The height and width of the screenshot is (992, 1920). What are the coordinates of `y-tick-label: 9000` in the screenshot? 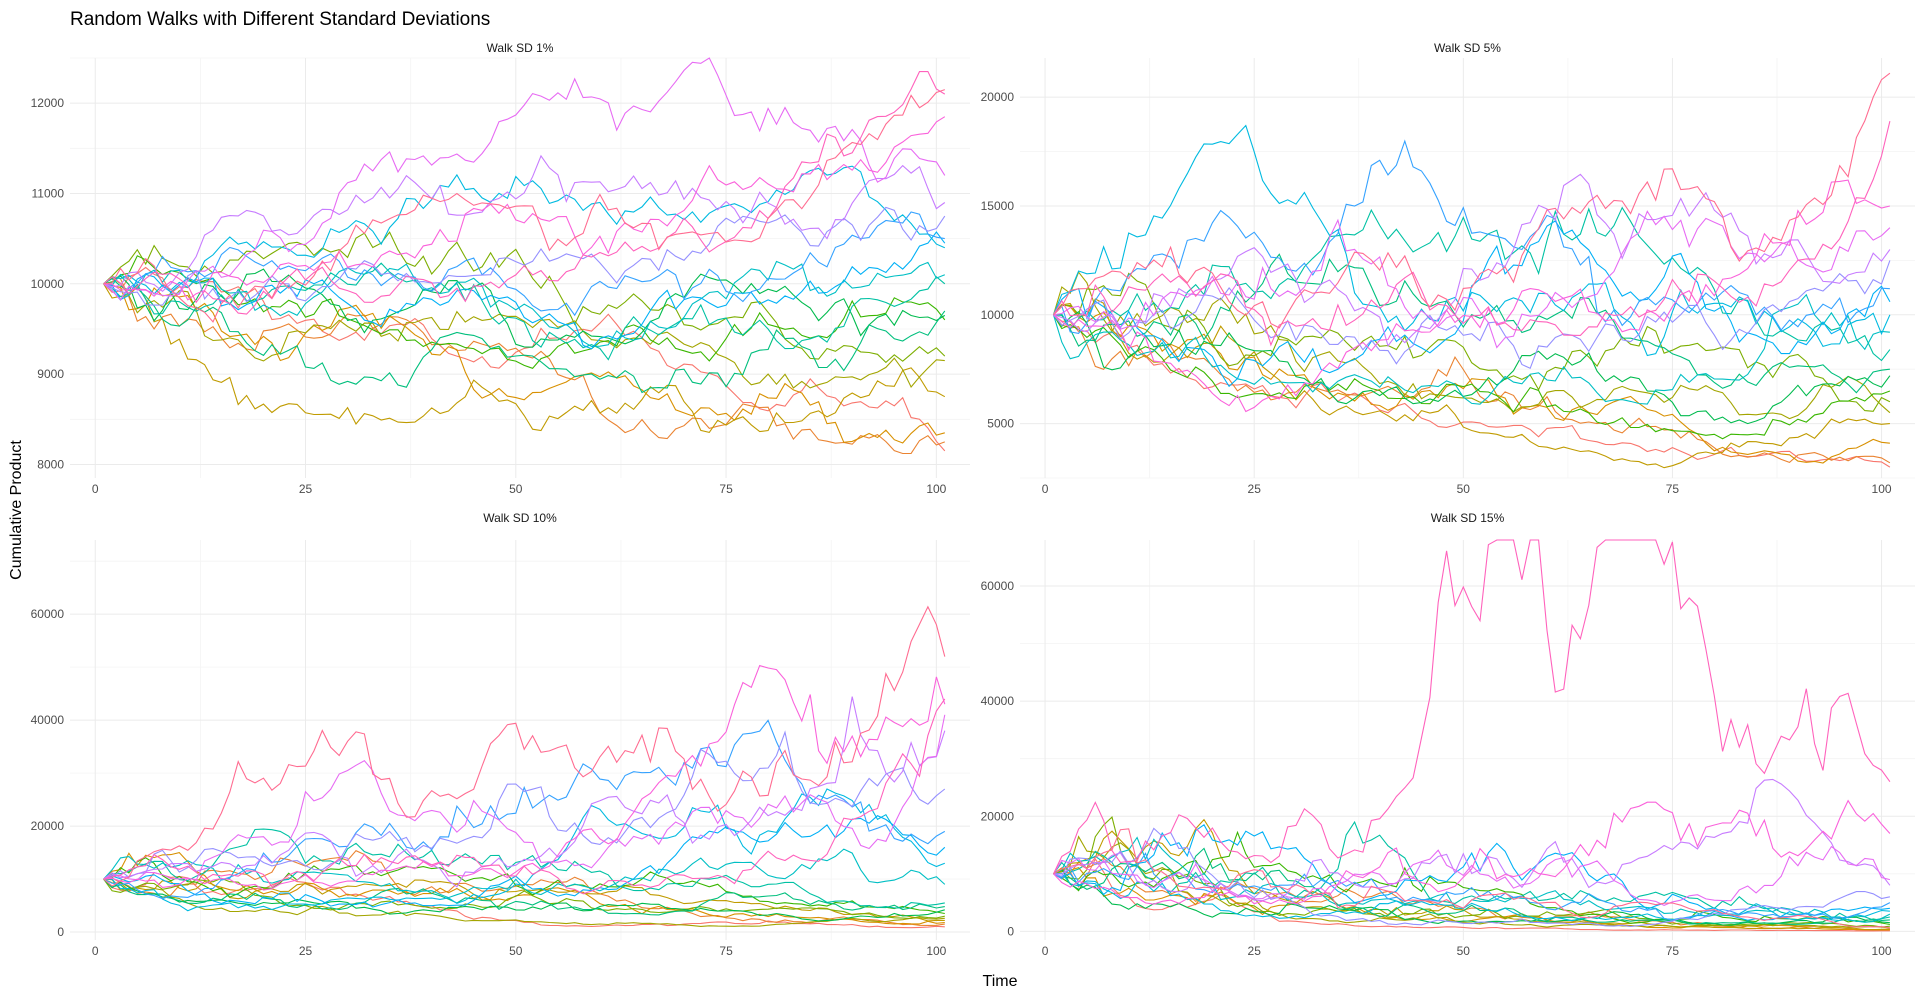 It's located at (50, 374).